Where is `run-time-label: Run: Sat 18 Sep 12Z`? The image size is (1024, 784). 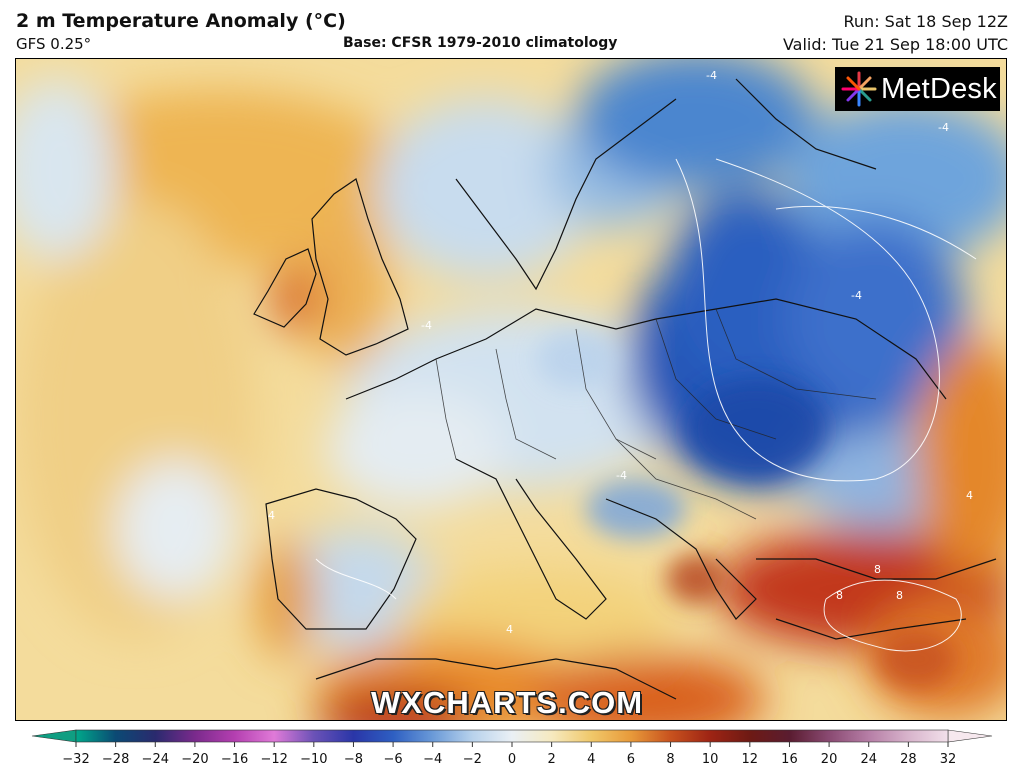 run-time-label: Run: Sat 18 Sep 12Z is located at coordinates (925, 21).